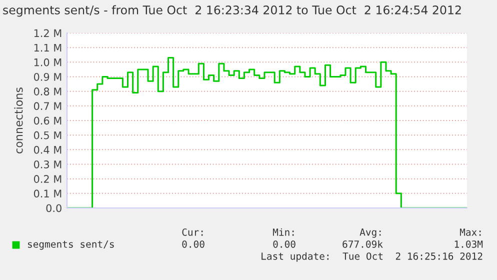 The image size is (497, 280). I want to click on y-tick-label: 0.8 M, so click(48, 92).